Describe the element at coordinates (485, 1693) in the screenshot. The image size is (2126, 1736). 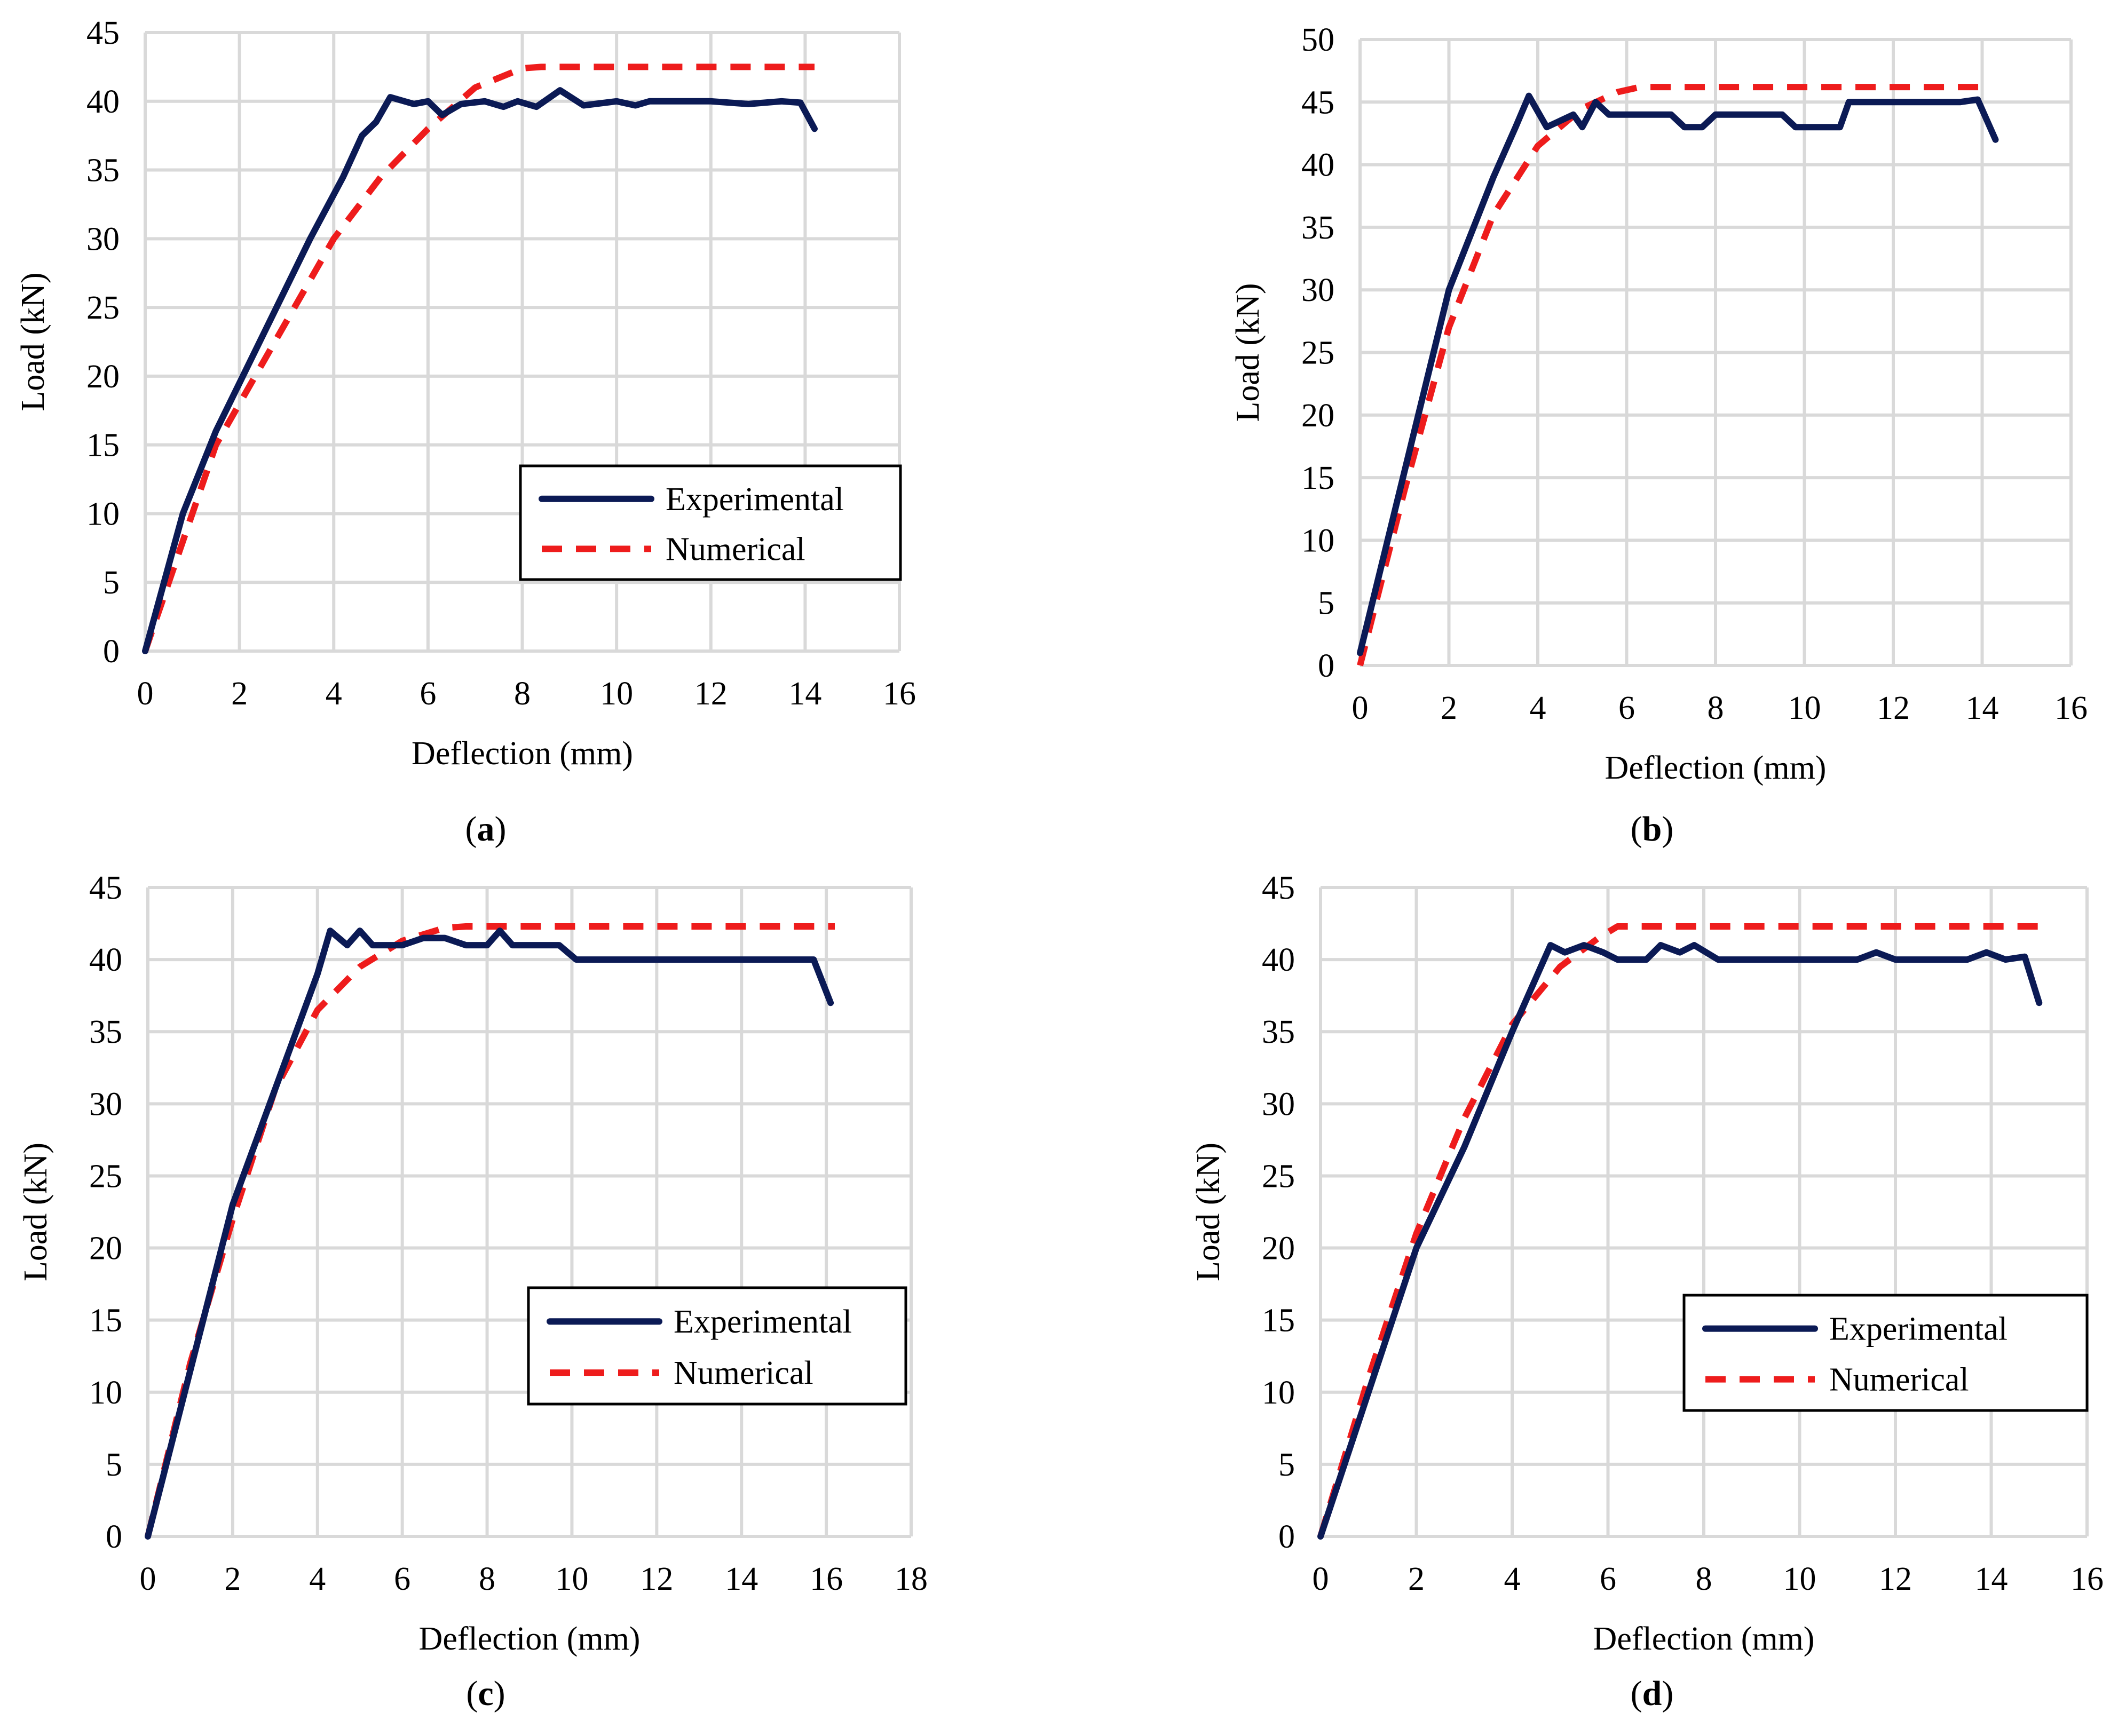
I see `panel-label: (c)` at that location.